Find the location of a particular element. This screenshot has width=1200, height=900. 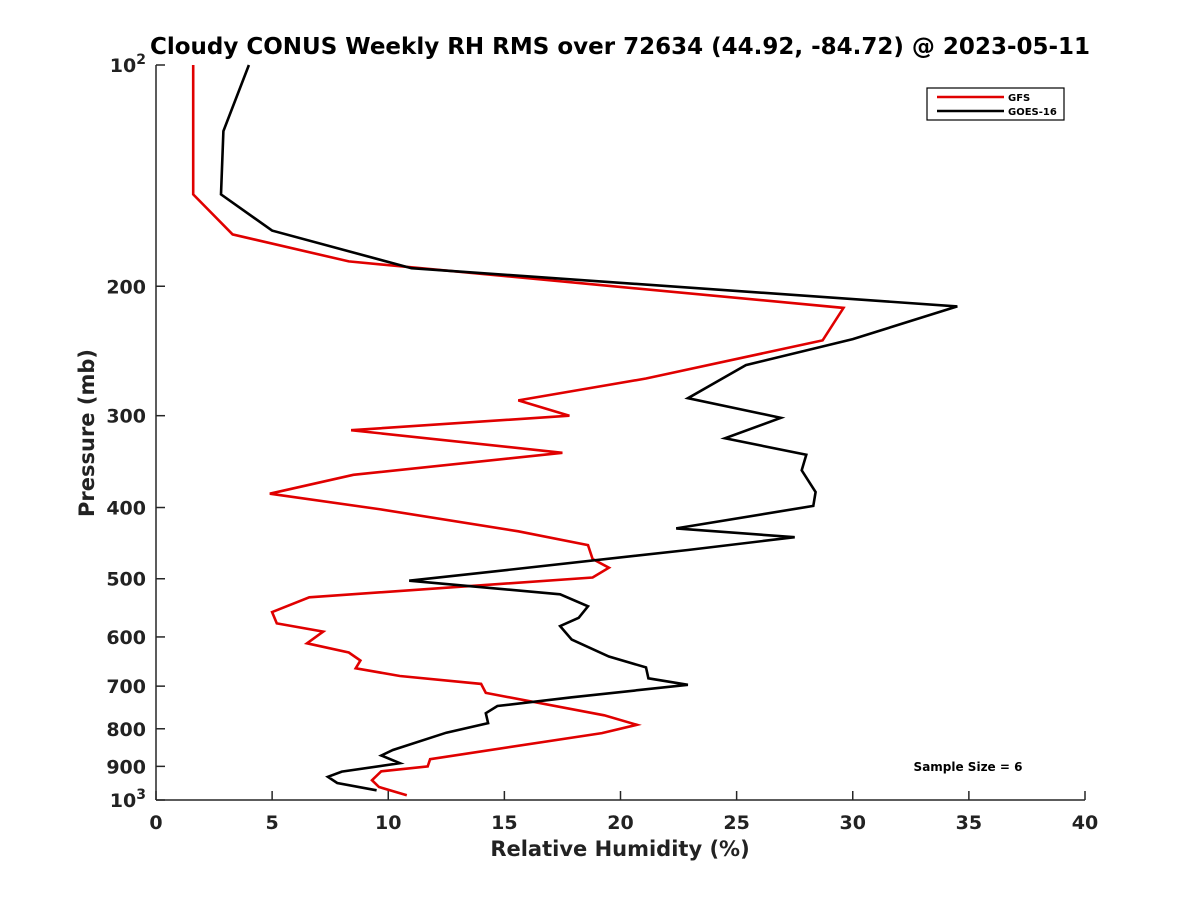

y-tick-label: 200 is located at coordinates (126, 287).